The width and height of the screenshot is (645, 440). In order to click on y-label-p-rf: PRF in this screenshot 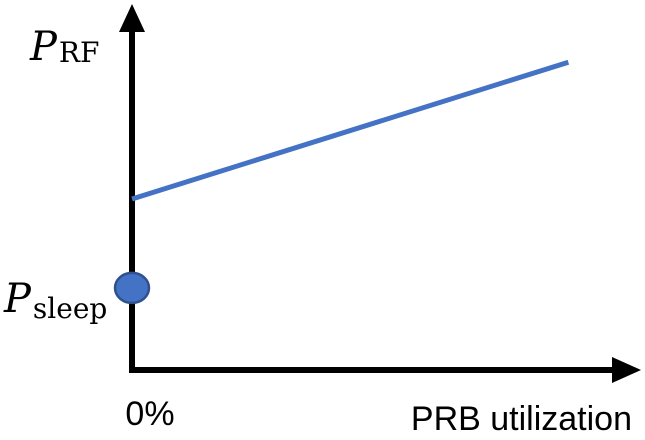, I will do `click(64, 47)`.